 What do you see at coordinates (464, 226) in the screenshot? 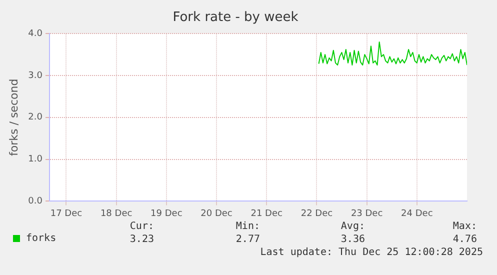
I see `text: Max:` at bounding box center [464, 226].